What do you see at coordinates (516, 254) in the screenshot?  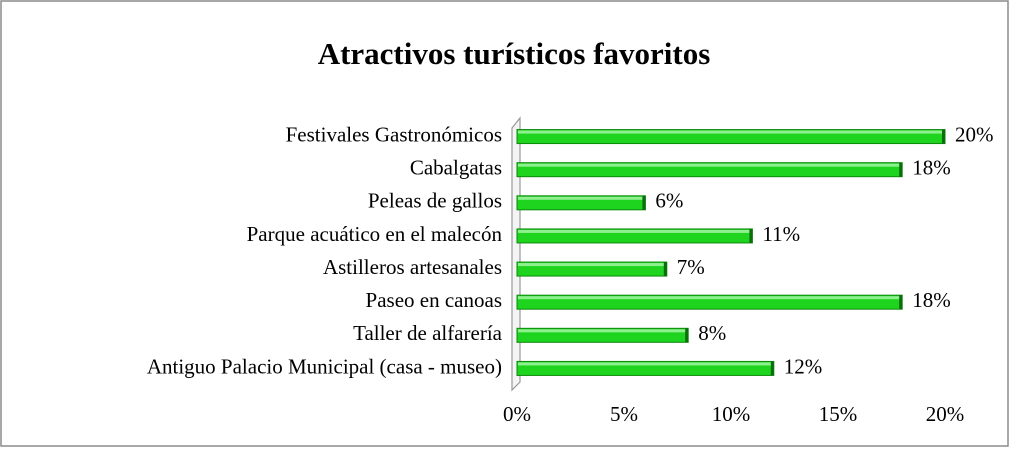 I see `axis-wall` at bounding box center [516, 254].